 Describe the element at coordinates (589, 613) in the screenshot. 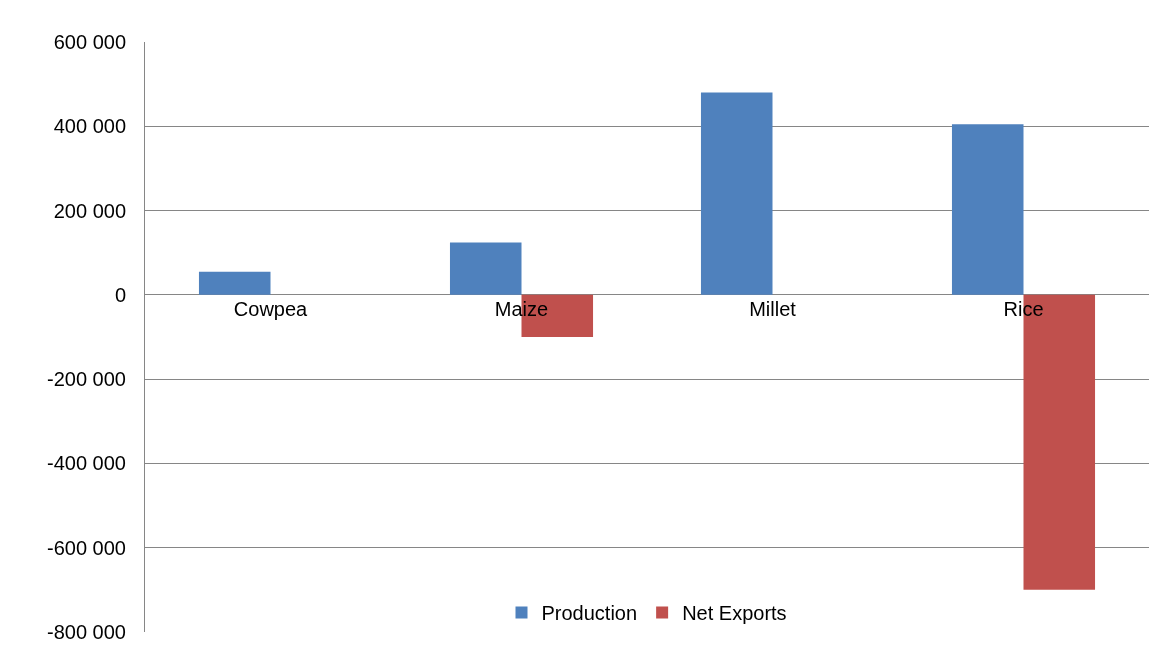

I see `legend-label: Production` at that location.